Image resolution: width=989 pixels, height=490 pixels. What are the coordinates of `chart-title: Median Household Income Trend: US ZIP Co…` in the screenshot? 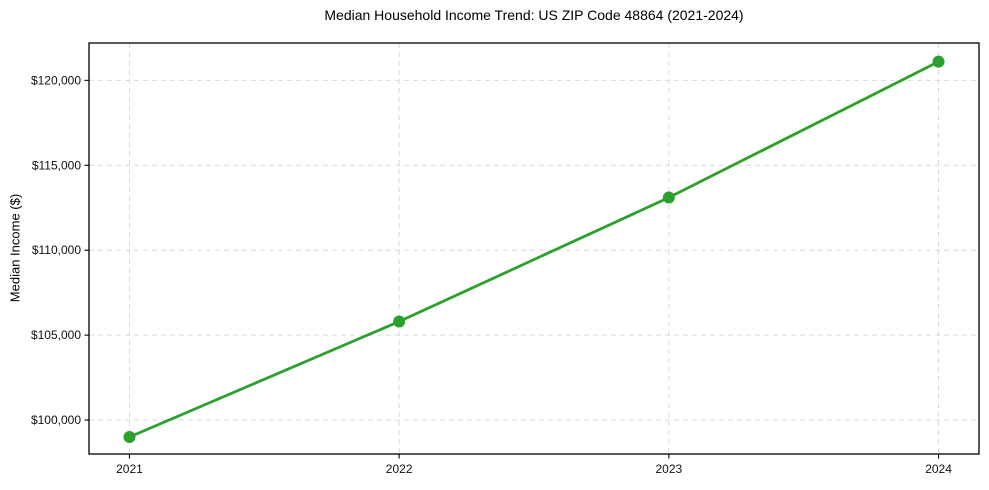 It's located at (534, 15).